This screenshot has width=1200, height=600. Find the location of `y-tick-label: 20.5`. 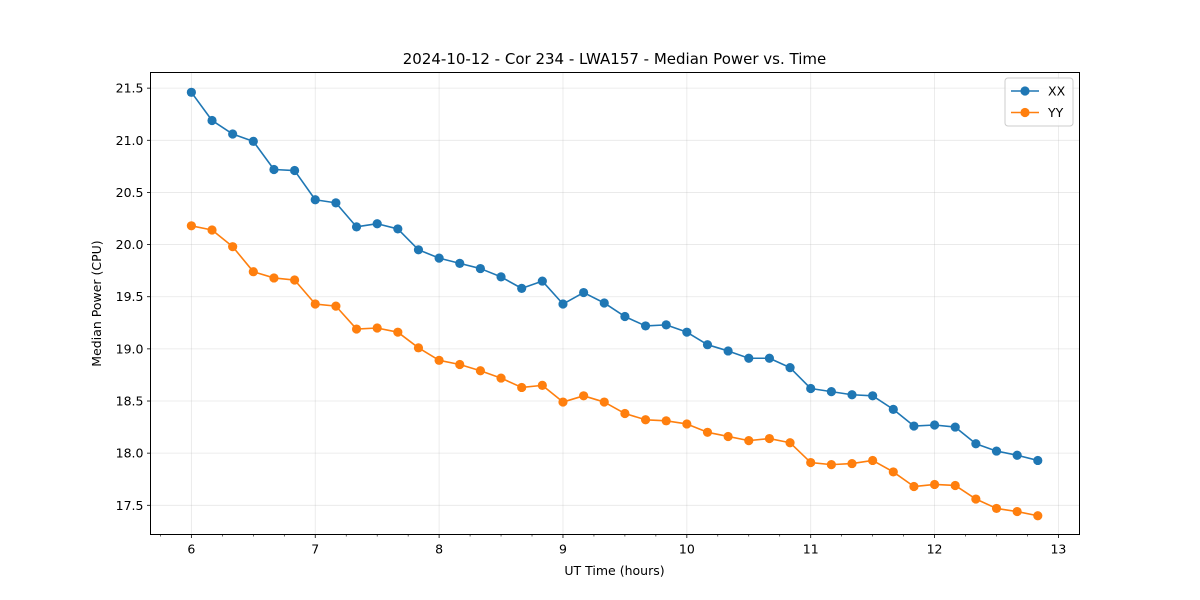

y-tick-label: 20.5 is located at coordinates (130, 192).